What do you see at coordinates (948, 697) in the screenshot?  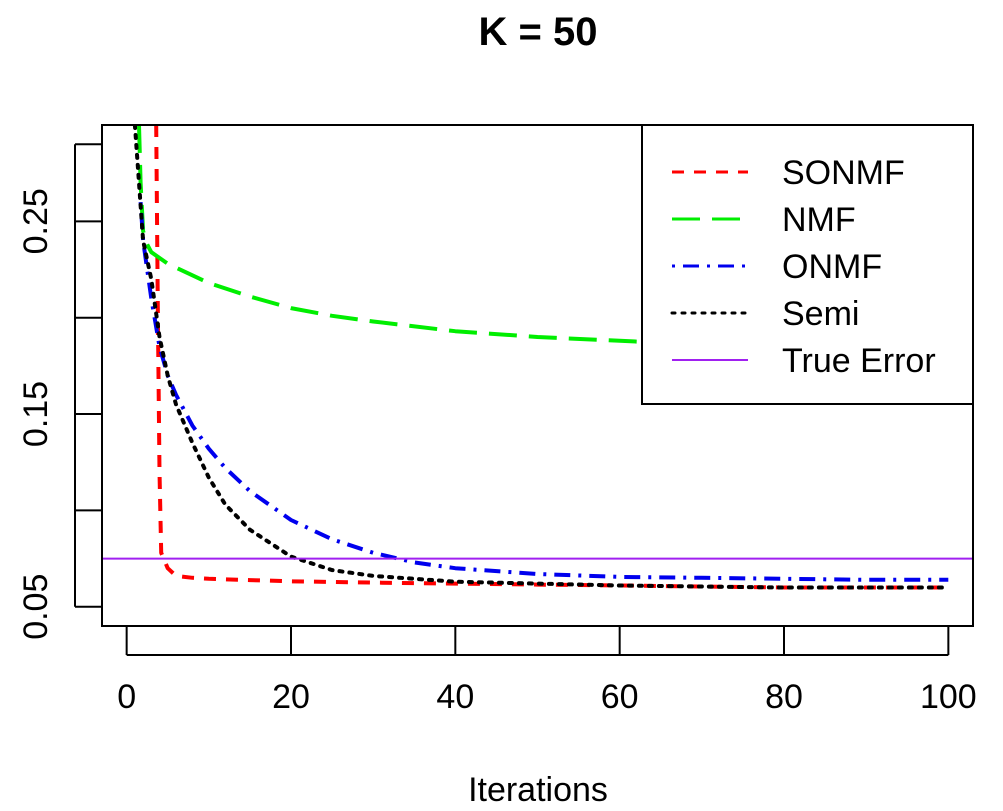 I see `x-tick-label: 100` at bounding box center [948, 697].